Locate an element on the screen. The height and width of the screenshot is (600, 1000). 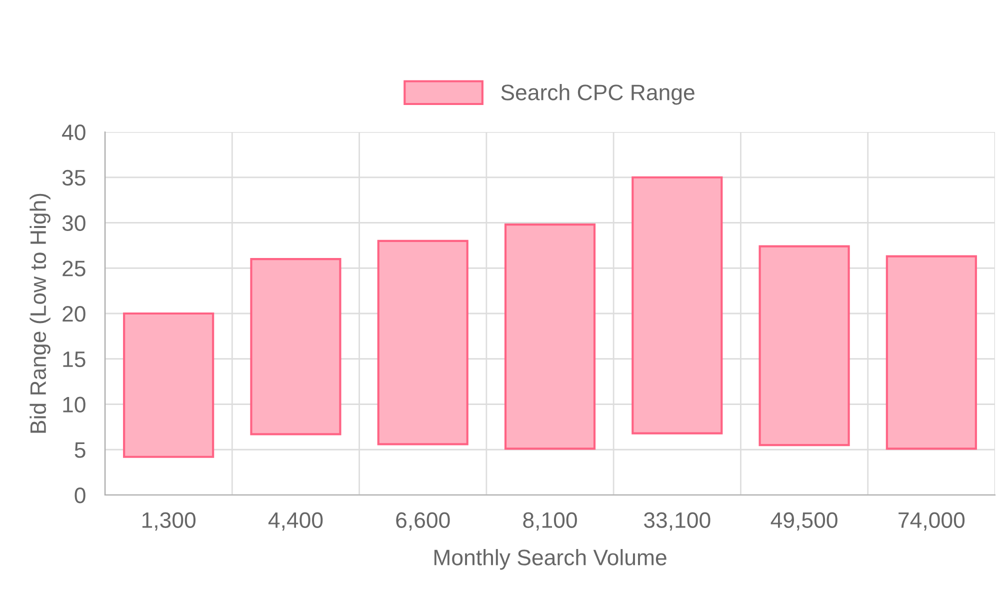
y-tick-label: 5 is located at coordinates (80, 450).